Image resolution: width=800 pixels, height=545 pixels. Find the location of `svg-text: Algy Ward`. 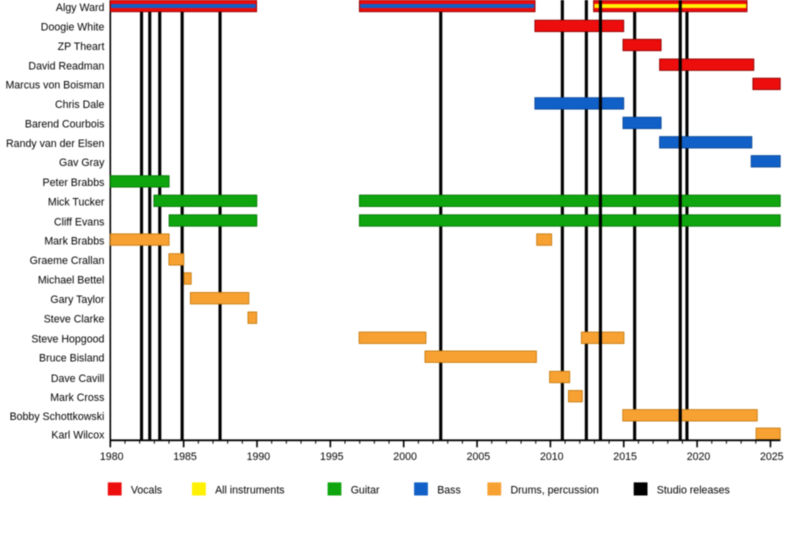

svg-text: Algy Ward is located at coordinates (80, 8).